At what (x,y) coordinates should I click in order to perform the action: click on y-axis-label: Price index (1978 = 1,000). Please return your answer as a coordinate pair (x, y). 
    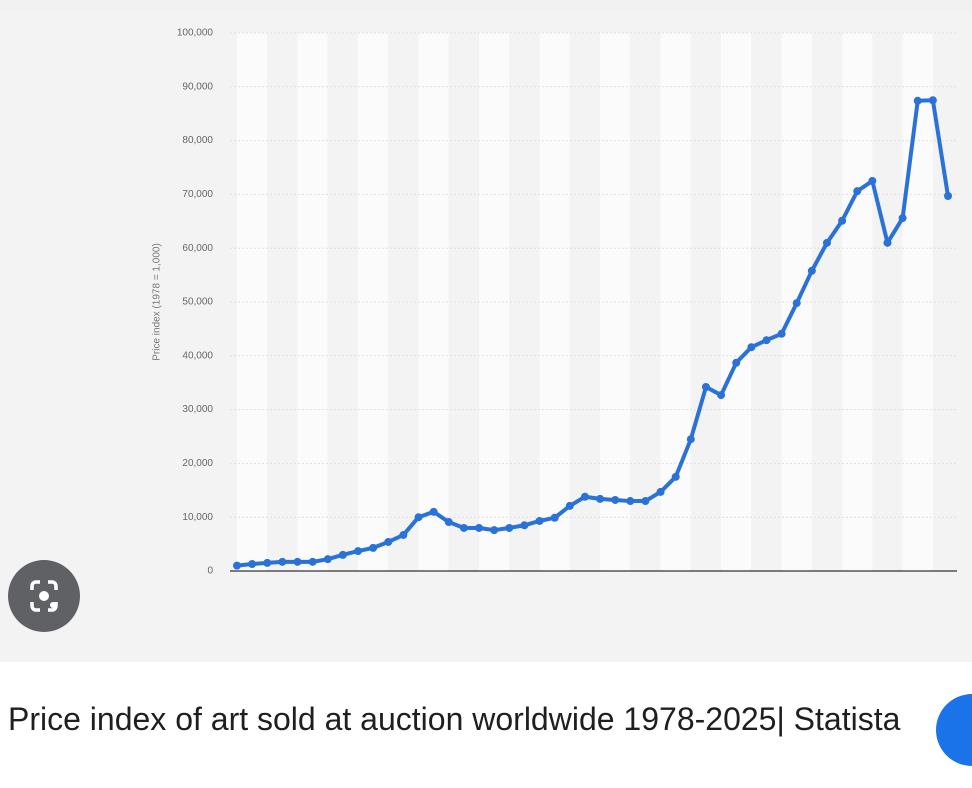
    Looking at the image, I should click on (157, 302).